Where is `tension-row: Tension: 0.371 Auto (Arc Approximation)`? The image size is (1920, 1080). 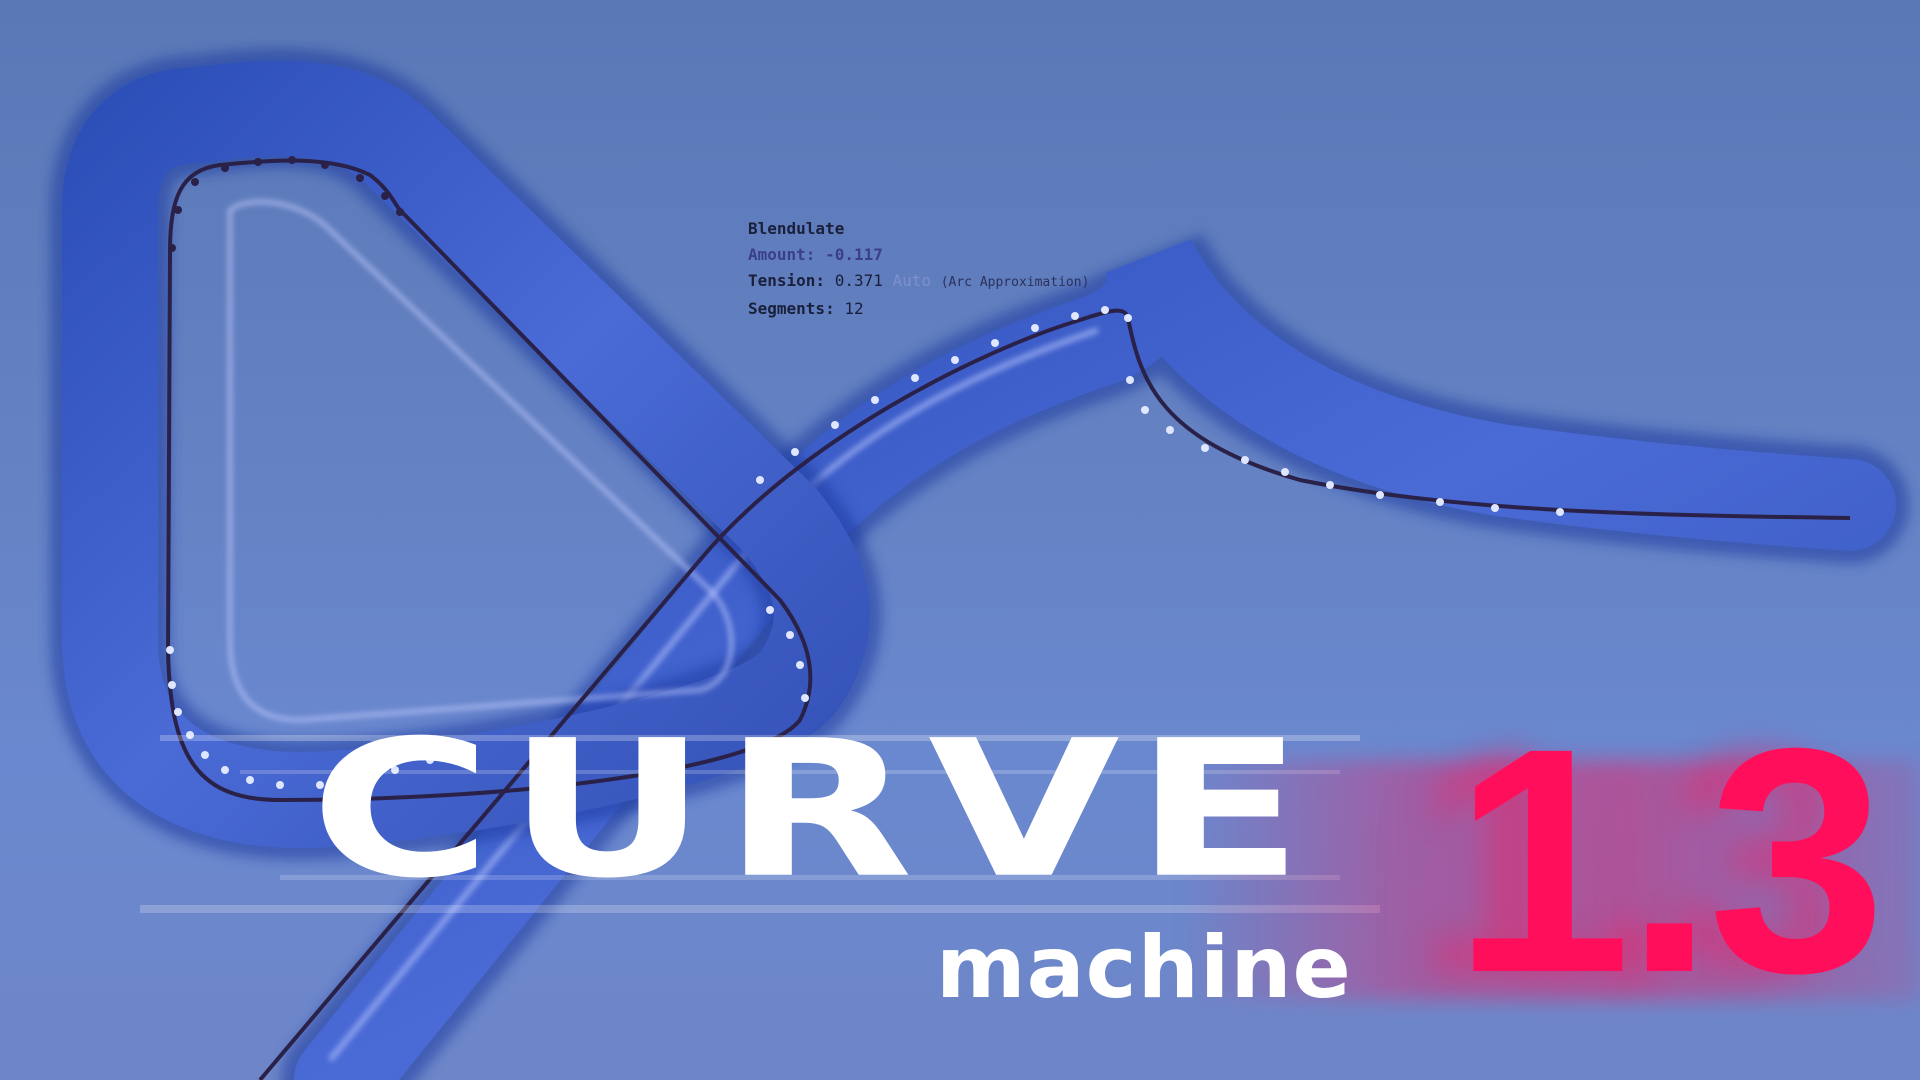
tension-row: Tension: 0.371 Auto (Arc Approximation) is located at coordinates (918, 282).